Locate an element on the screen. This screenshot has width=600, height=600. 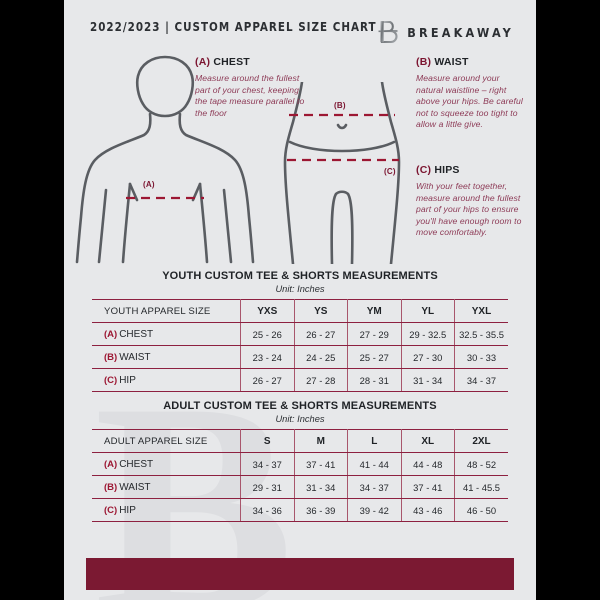
youth-table-heading: YOUTH CUSTOM TEE & SHORTS MEASUREMENTS is located at coordinates (300, 276).